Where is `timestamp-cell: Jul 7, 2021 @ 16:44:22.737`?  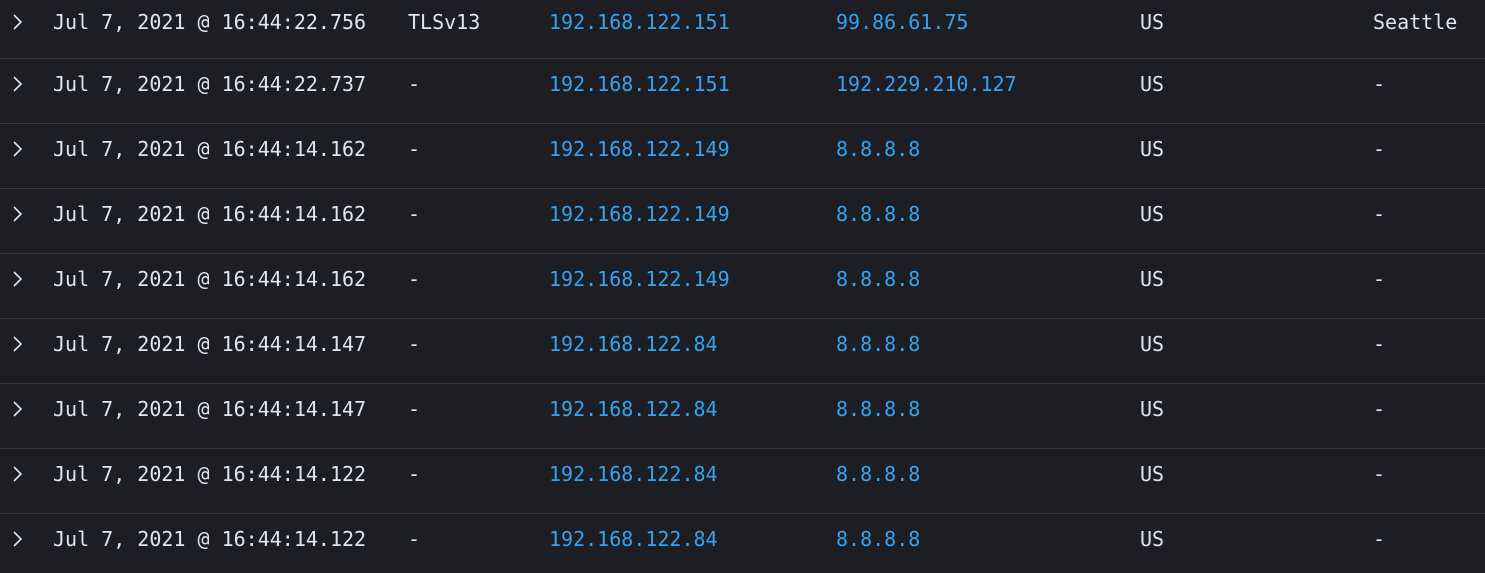
timestamp-cell: Jul 7, 2021 @ 16:44:22.737 is located at coordinates (210, 84).